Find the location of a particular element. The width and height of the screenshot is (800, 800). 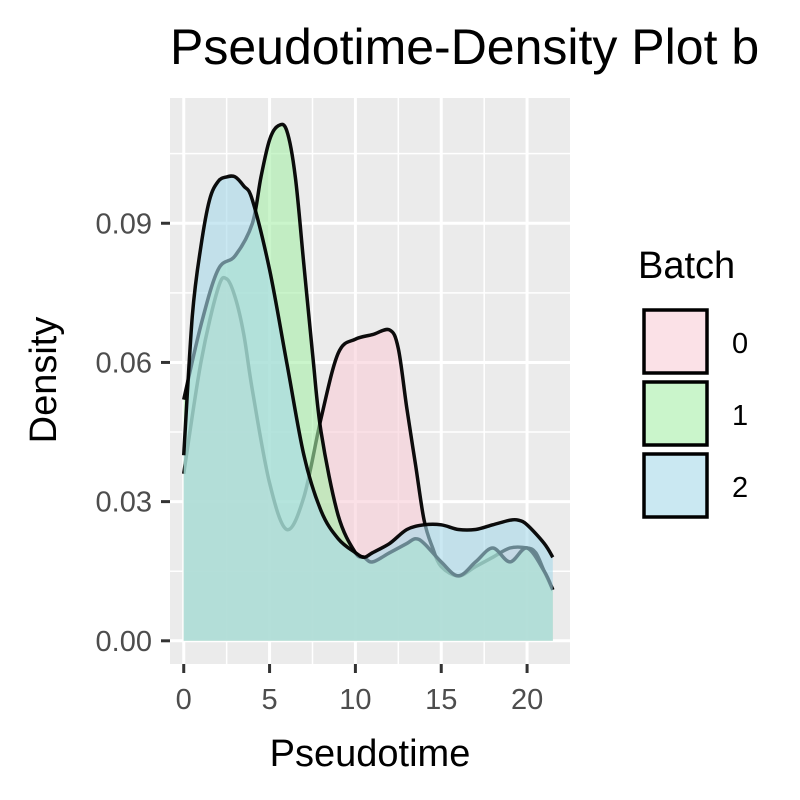

x-tick-label: 0 is located at coordinates (184, 700).